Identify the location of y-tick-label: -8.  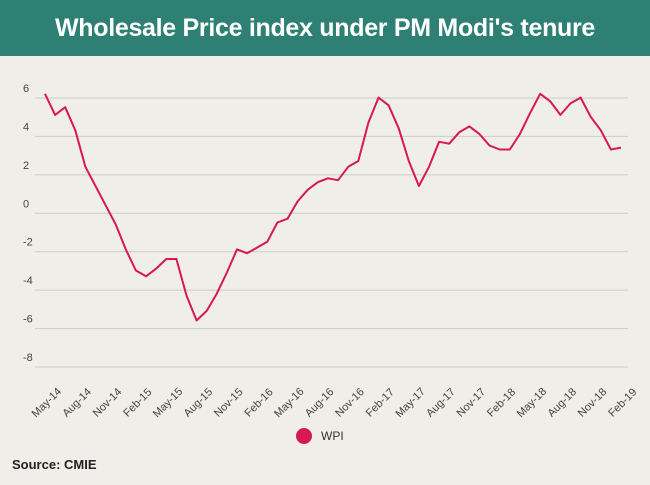
(28, 358).